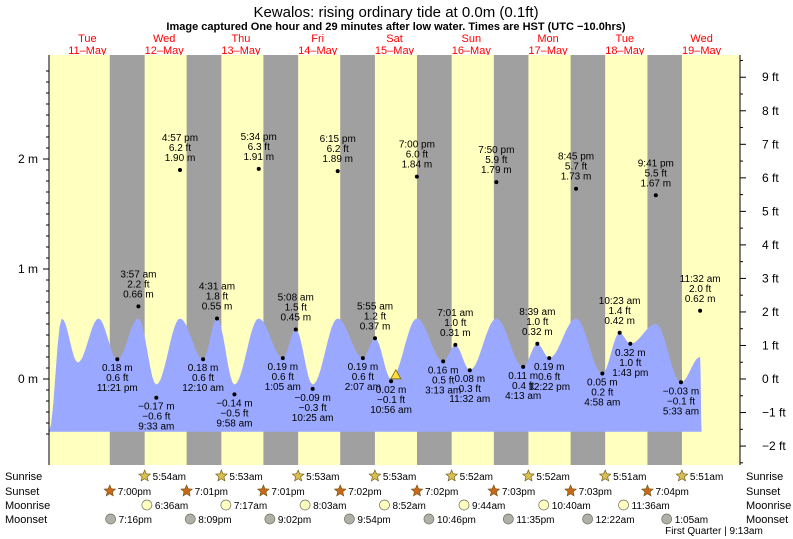 This screenshot has width=793, height=539. What do you see at coordinates (180, 148) in the screenshot?
I see `tide-event-label: 6.2 ft` at bounding box center [180, 148].